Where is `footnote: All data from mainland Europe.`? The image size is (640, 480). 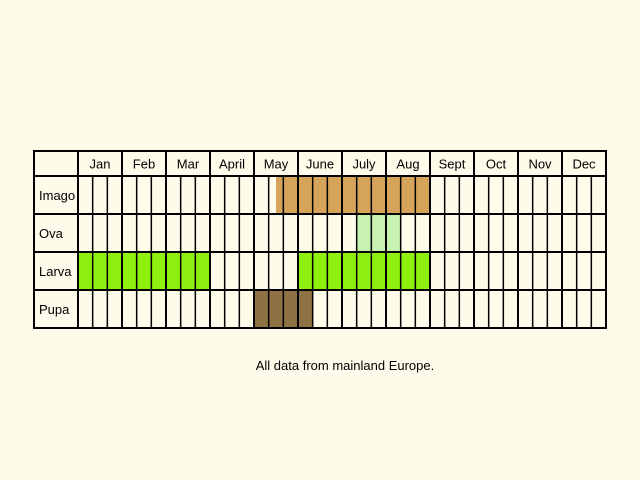 footnote: All data from mainland Europe. is located at coordinates (345, 365).